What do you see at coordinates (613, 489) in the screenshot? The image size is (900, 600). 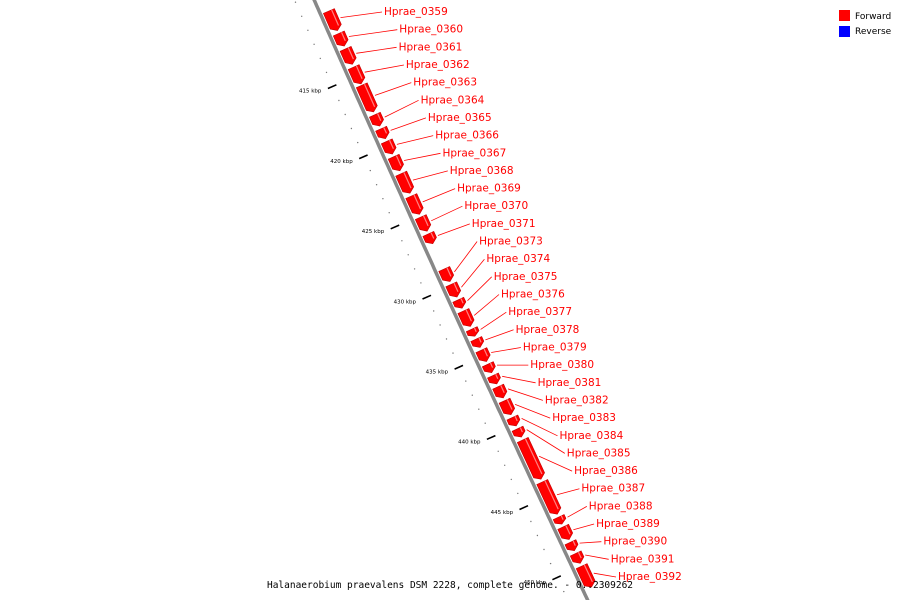 I see `gene-label: Hprae_0387` at bounding box center [613, 489].